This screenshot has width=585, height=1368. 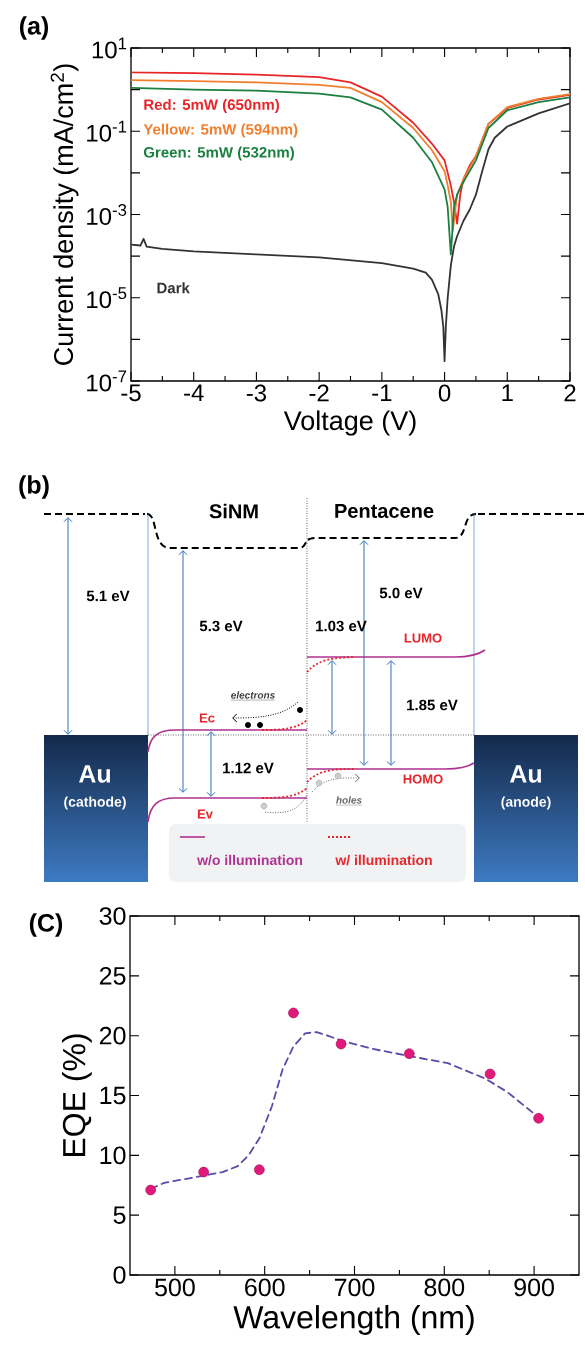 I want to click on text: SiNM, so click(x=233, y=511).